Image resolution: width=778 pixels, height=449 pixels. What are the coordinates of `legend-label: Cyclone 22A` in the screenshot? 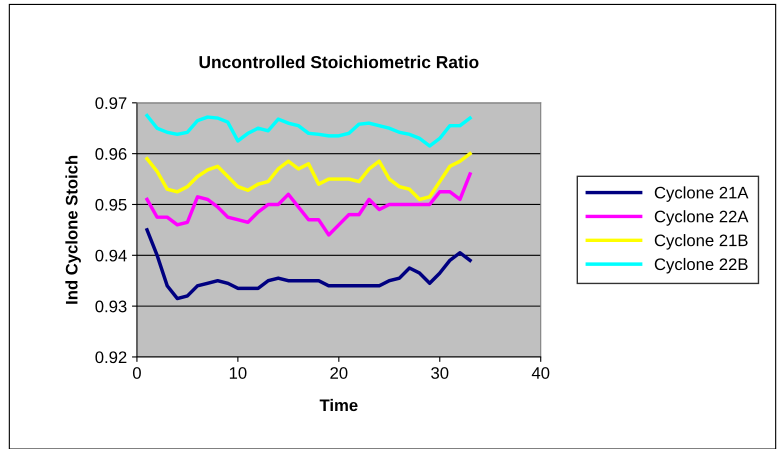 It's located at (701, 218).